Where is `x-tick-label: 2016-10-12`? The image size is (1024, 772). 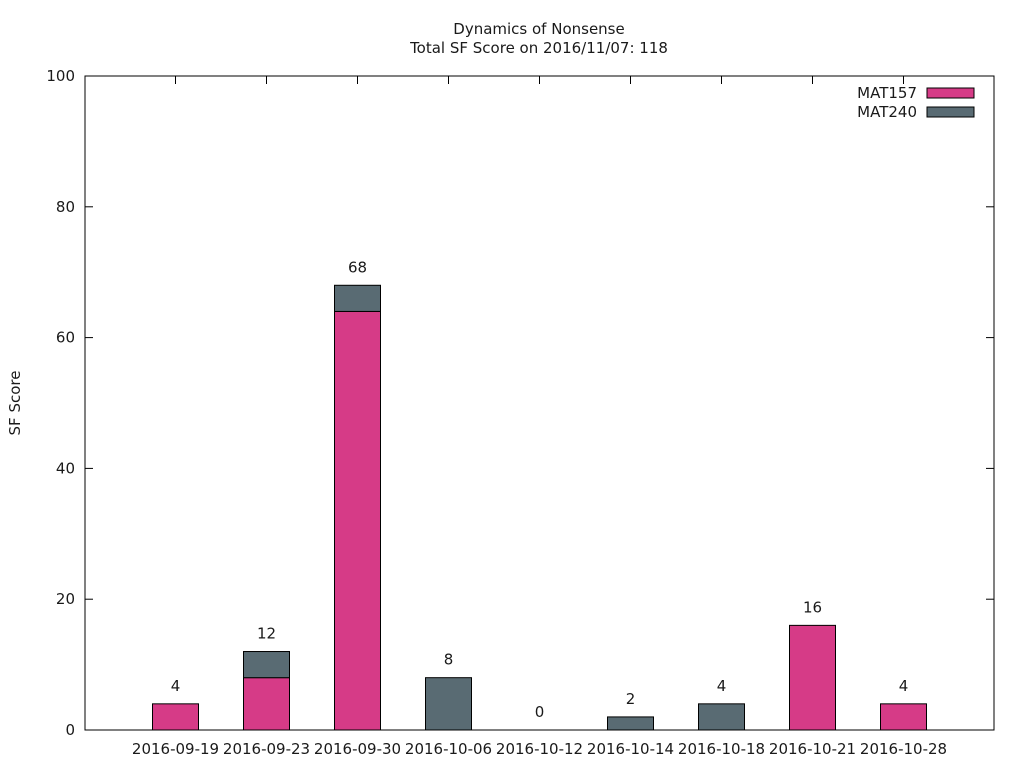 x-tick-label: 2016-10-12 is located at coordinates (539, 749).